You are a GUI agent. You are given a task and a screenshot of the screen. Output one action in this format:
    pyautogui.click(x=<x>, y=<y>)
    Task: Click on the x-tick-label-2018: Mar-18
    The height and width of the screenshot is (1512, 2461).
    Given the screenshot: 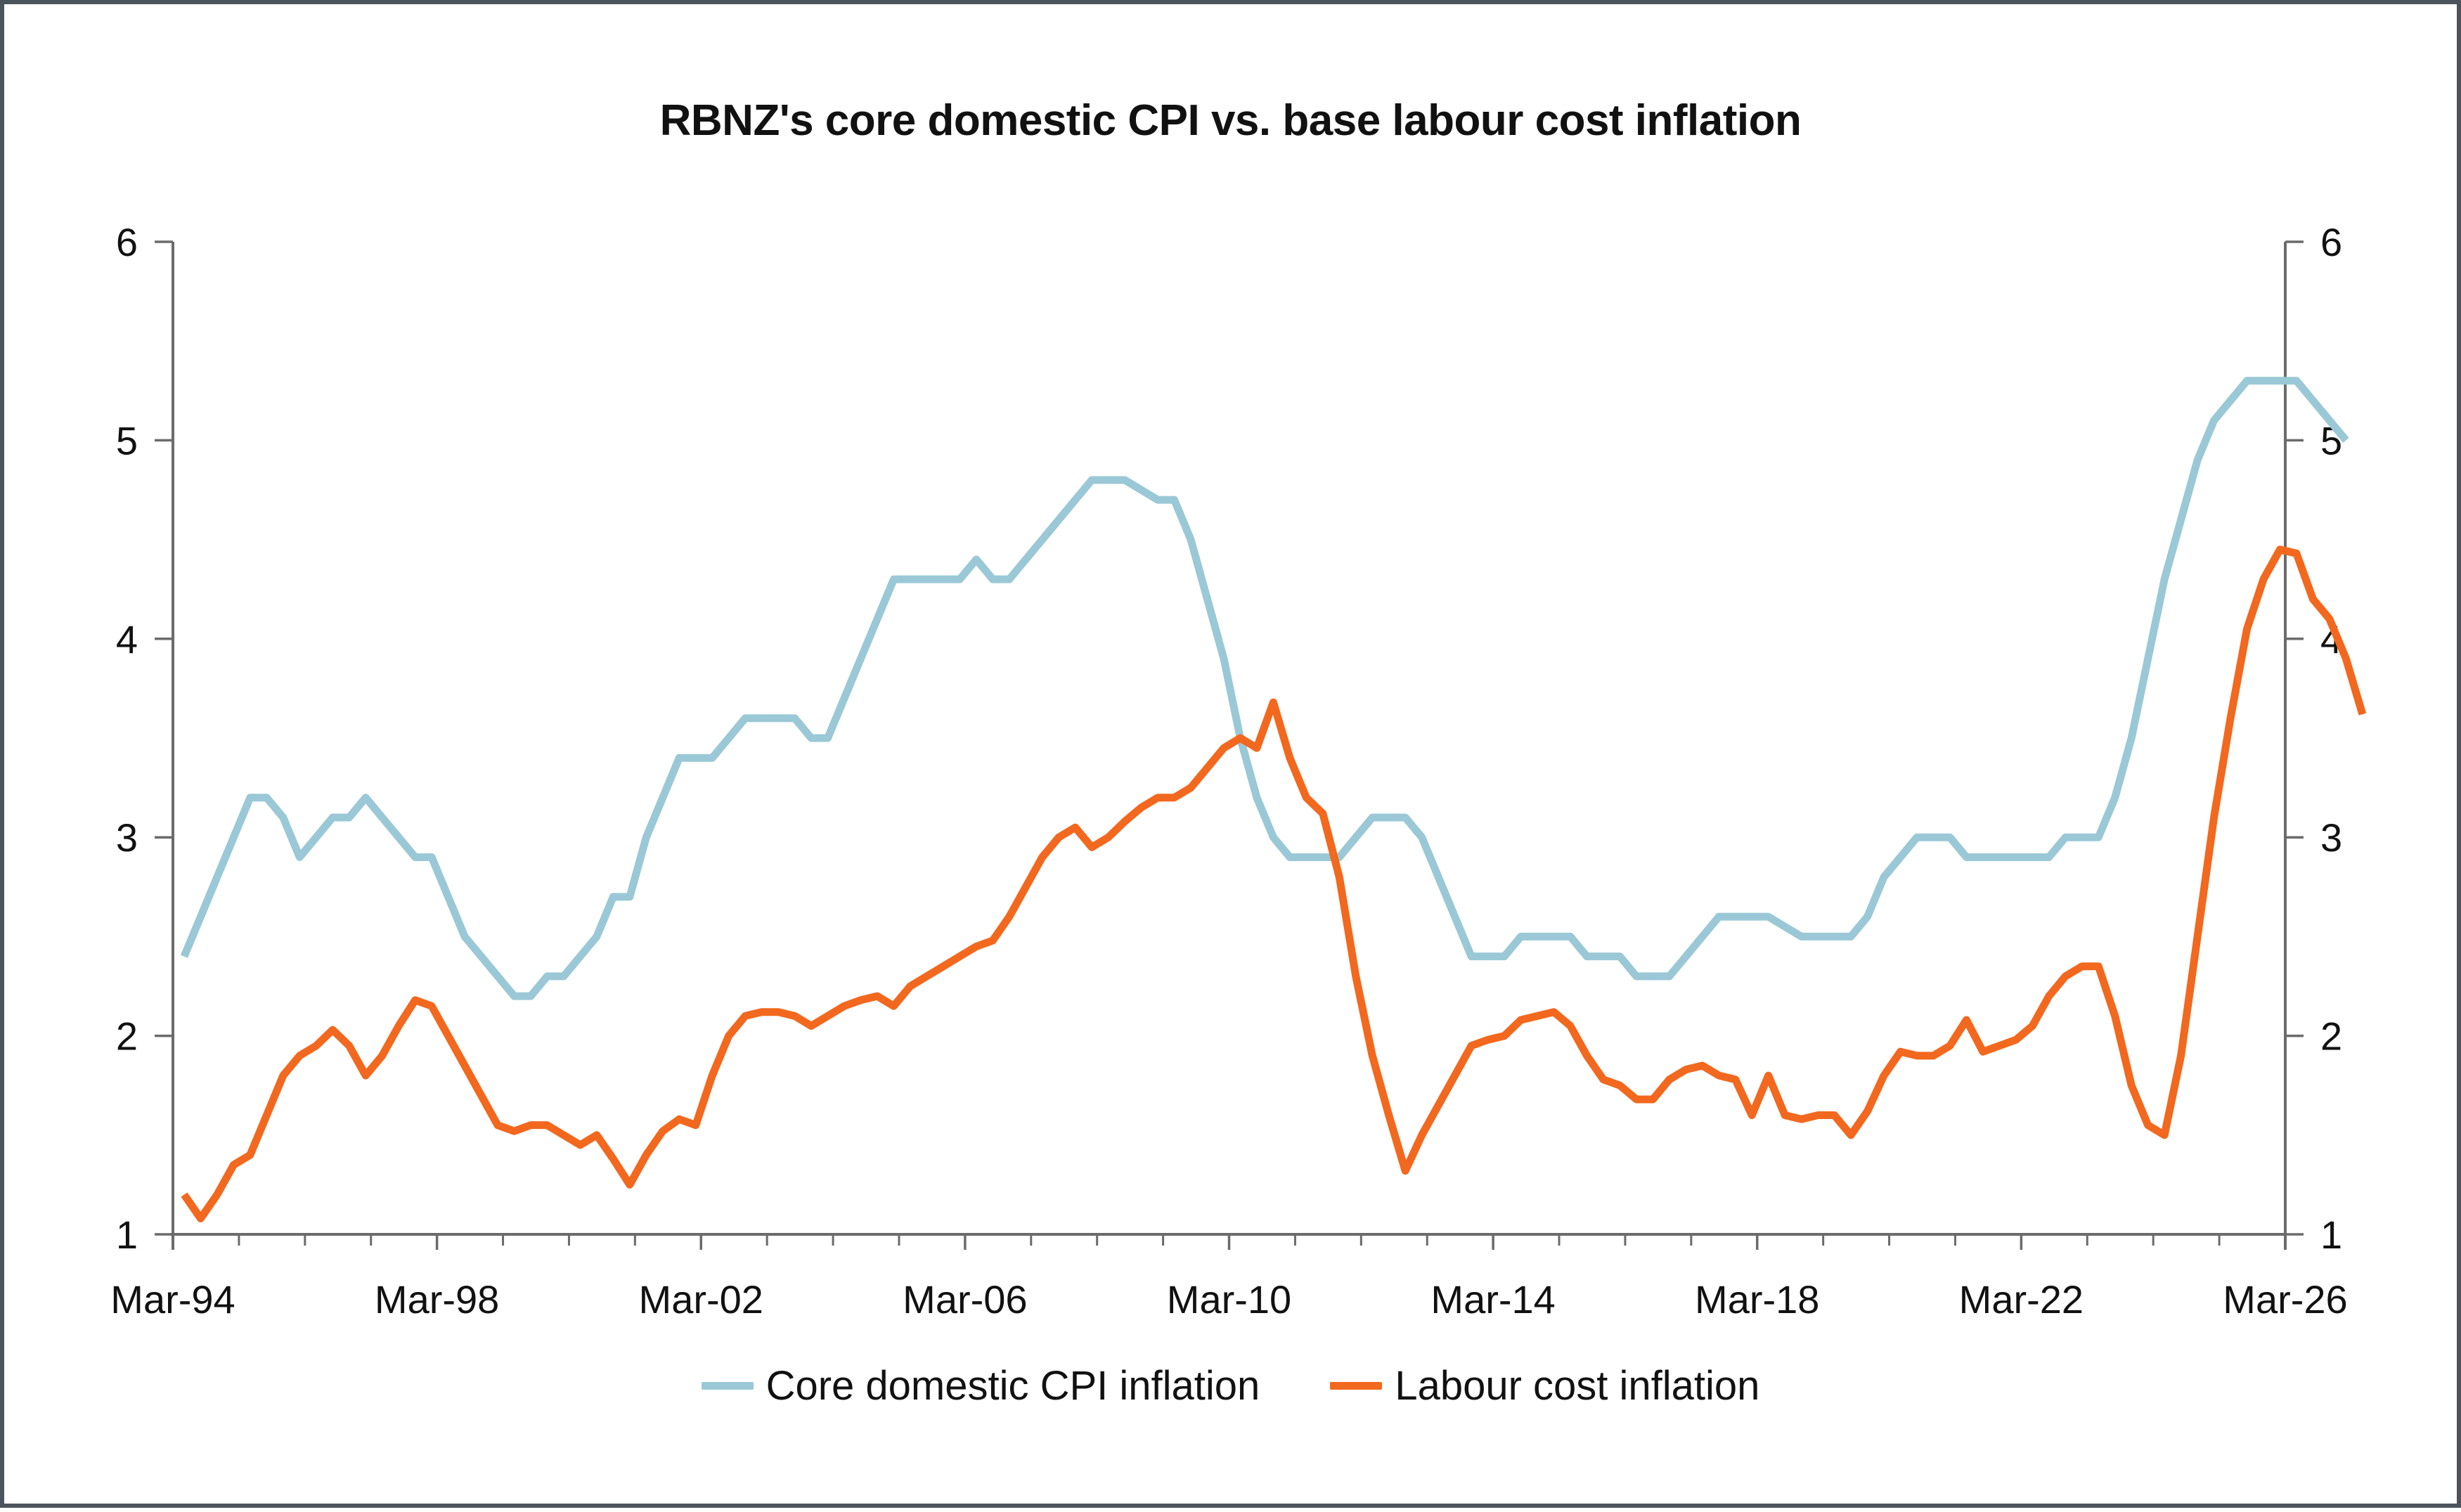 What is the action you would take?
    pyautogui.click(x=1757, y=1299)
    